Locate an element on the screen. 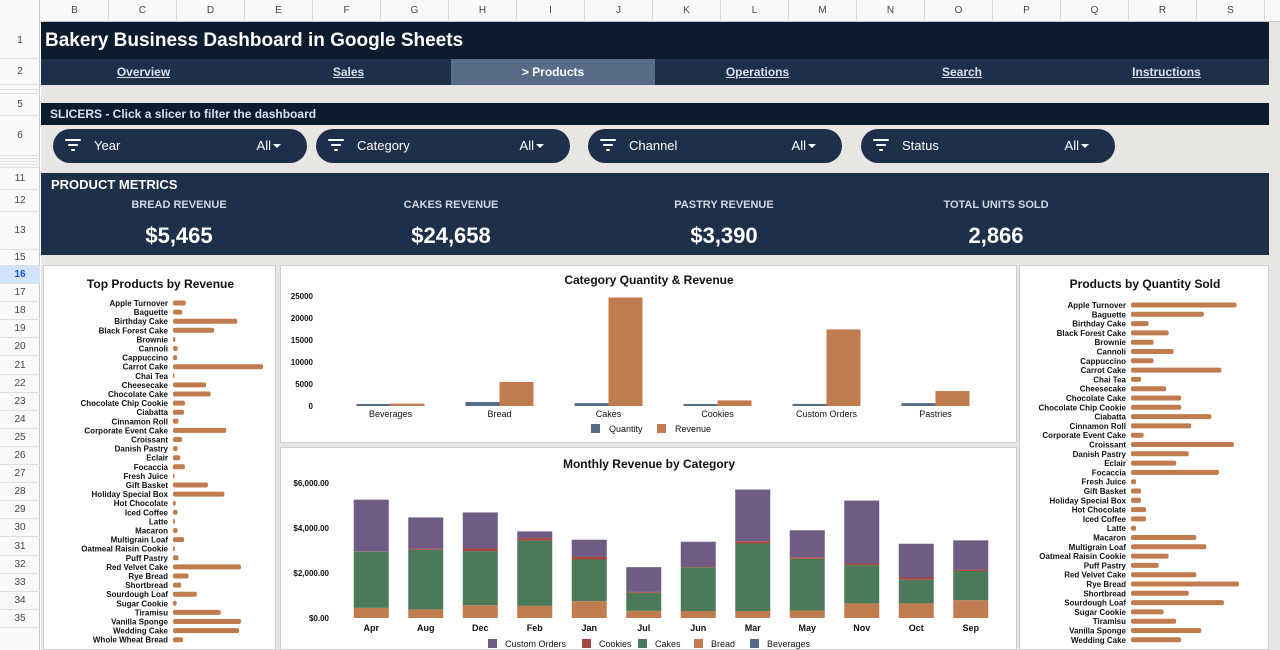  column-header: I is located at coordinates (551, 11).